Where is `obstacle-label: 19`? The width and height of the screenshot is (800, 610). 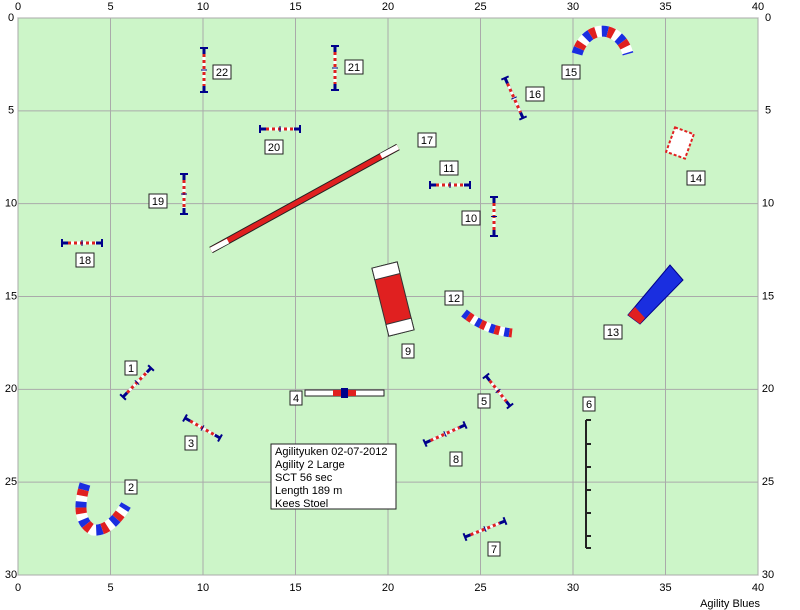 obstacle-label: 19 is located at coordinates (158, 202).